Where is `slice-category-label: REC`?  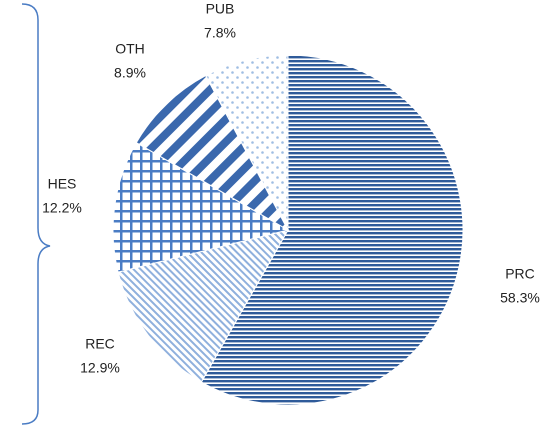 slice-category-label: REC is located at coordinates (100, 344).